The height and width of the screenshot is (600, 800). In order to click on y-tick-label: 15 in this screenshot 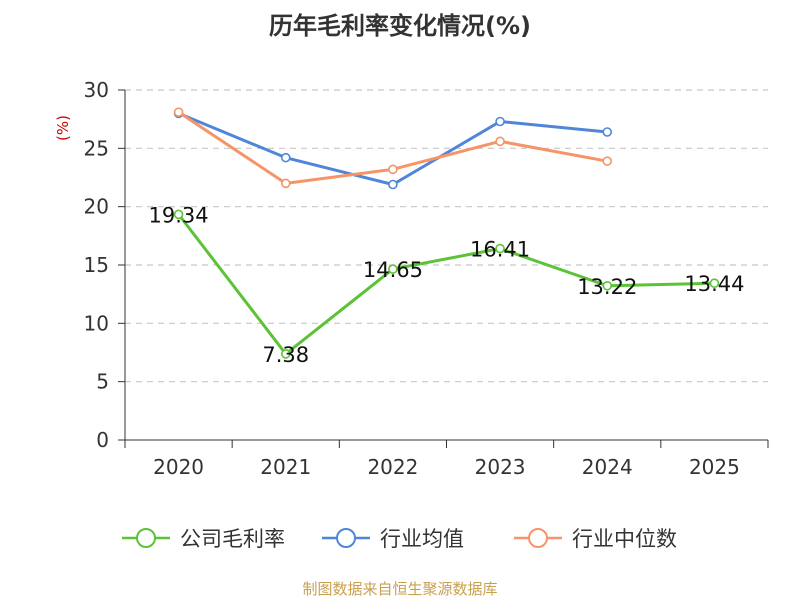, I will do `click(96, 265)`.